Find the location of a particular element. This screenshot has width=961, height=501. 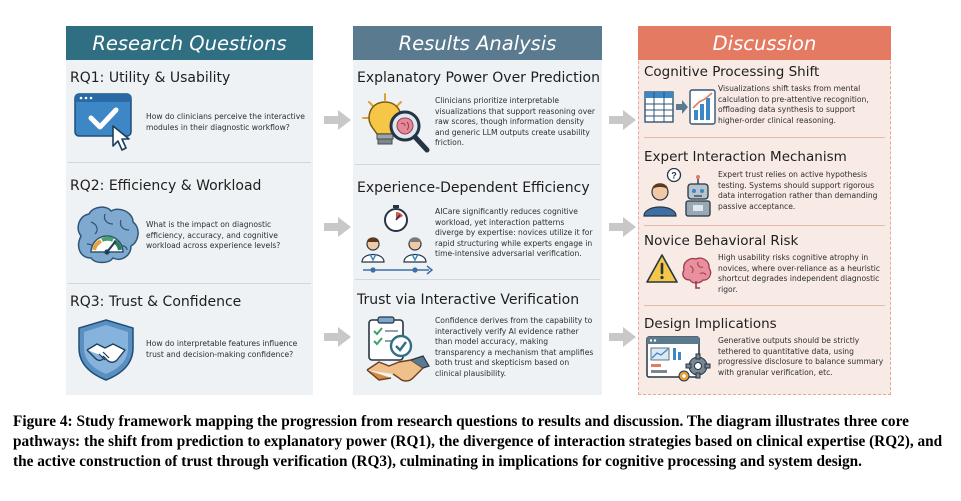

table-to-chart-icon is located at coordinates (680, 107).